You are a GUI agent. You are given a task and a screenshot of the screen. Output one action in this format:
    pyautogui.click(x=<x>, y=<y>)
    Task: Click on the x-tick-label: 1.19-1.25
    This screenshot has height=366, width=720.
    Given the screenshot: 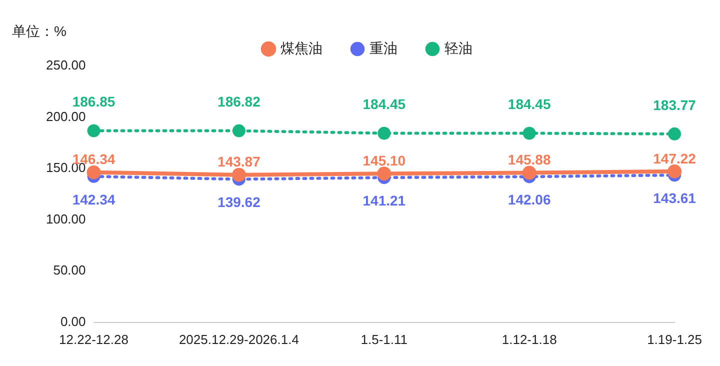 What is the action you would take?
    pyautogui.click(x=674, y=339)
    